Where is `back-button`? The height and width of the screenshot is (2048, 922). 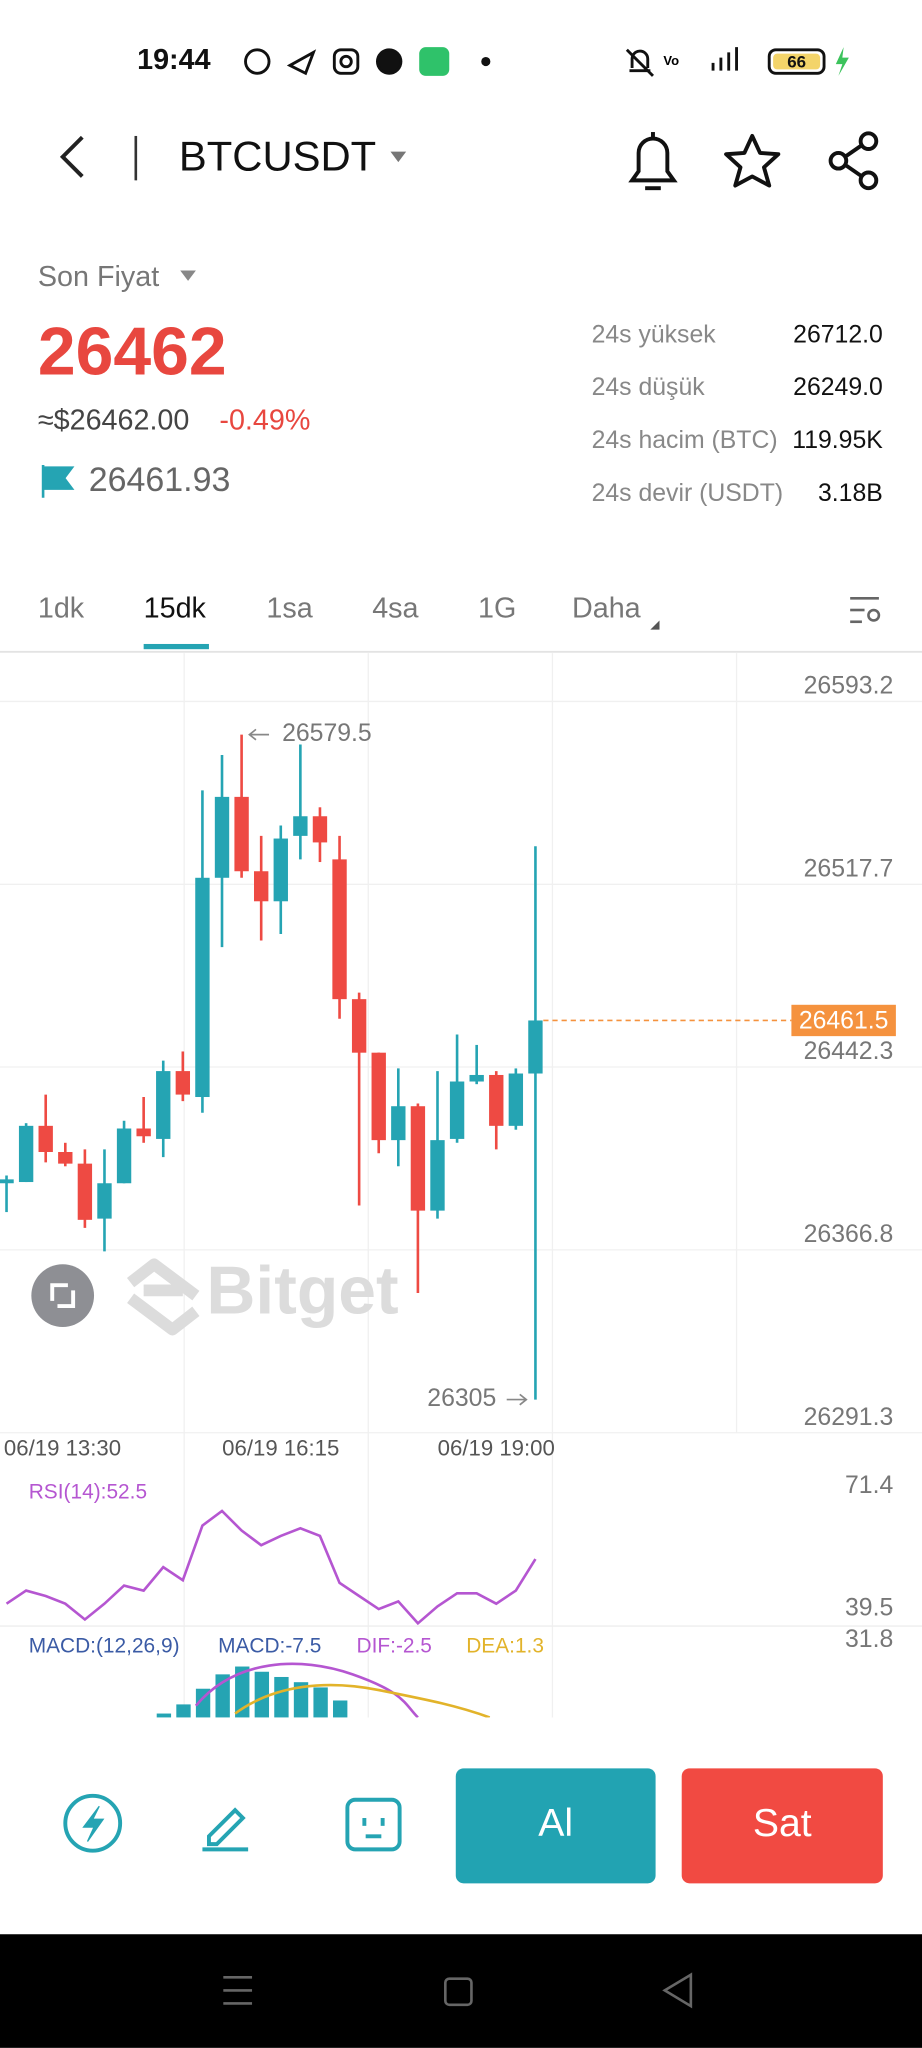 back-button is located at coordinates (71, 156).